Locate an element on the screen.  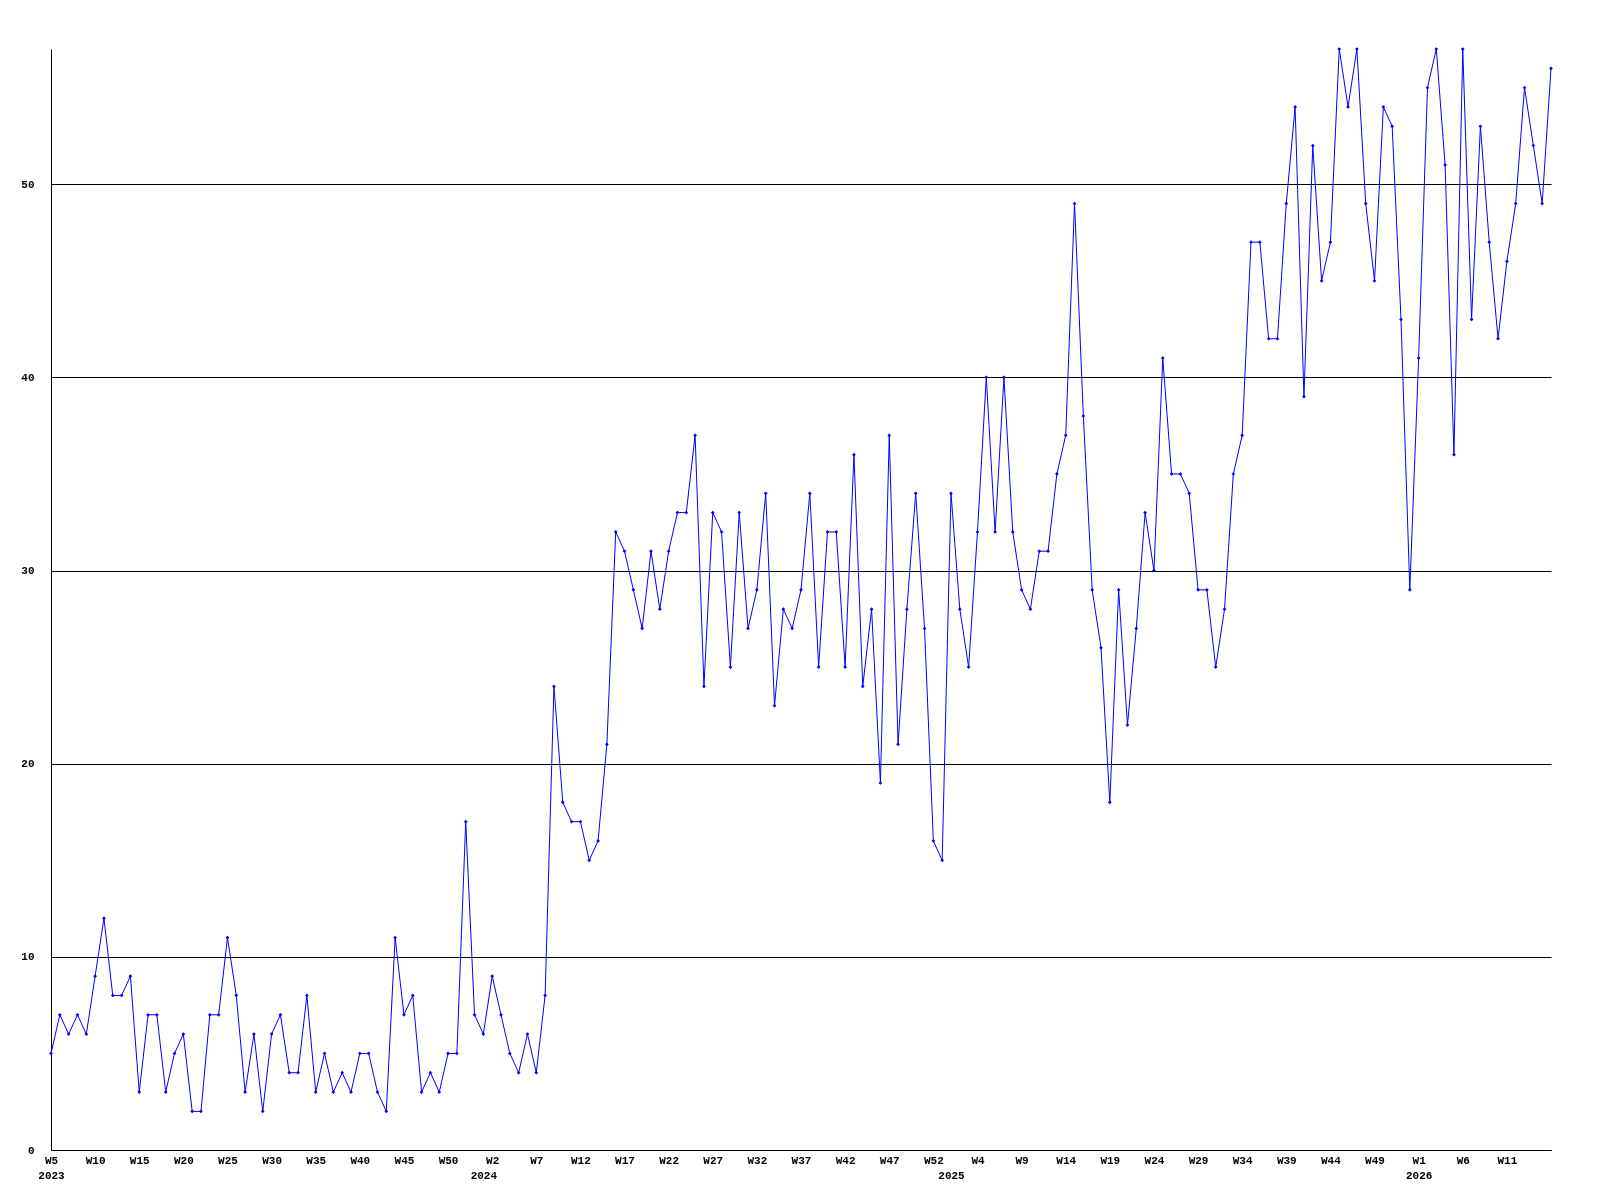
y-tick-label: 30 is located at coordinates (28, 571).